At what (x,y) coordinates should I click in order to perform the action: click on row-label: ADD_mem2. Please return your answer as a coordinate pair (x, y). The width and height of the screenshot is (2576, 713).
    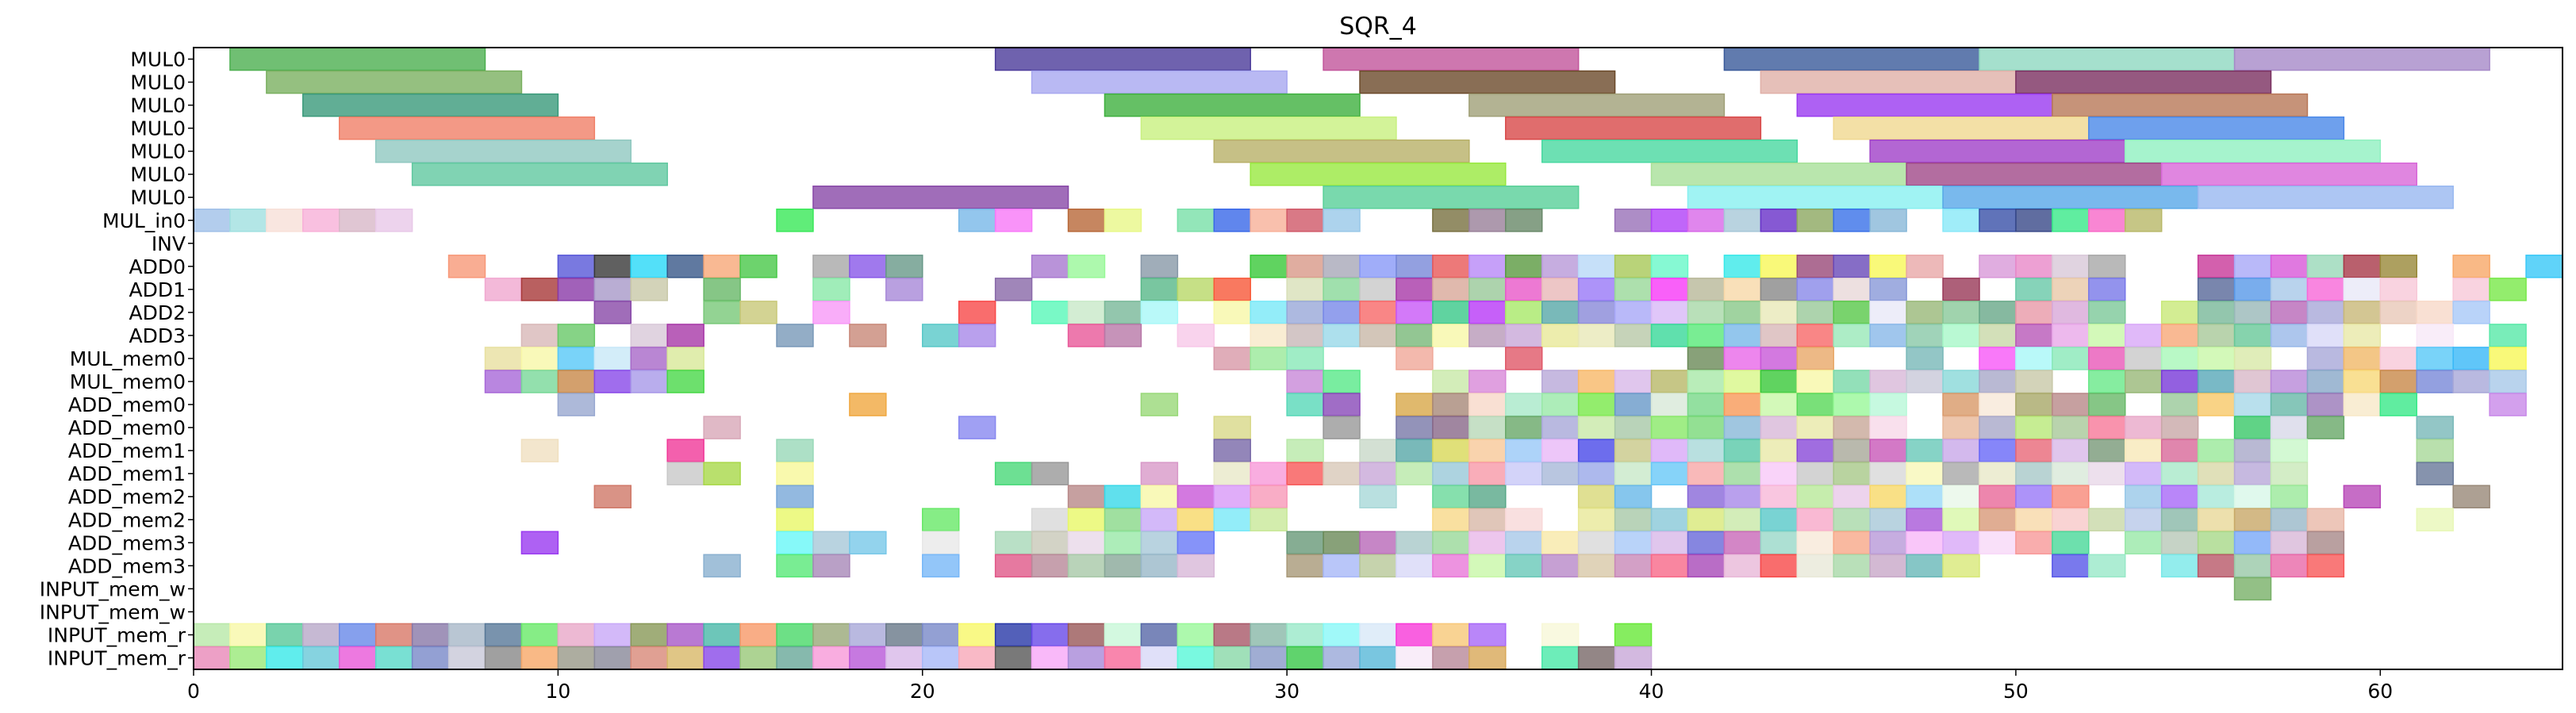
    Looking at the image, I should click on (127, 496).